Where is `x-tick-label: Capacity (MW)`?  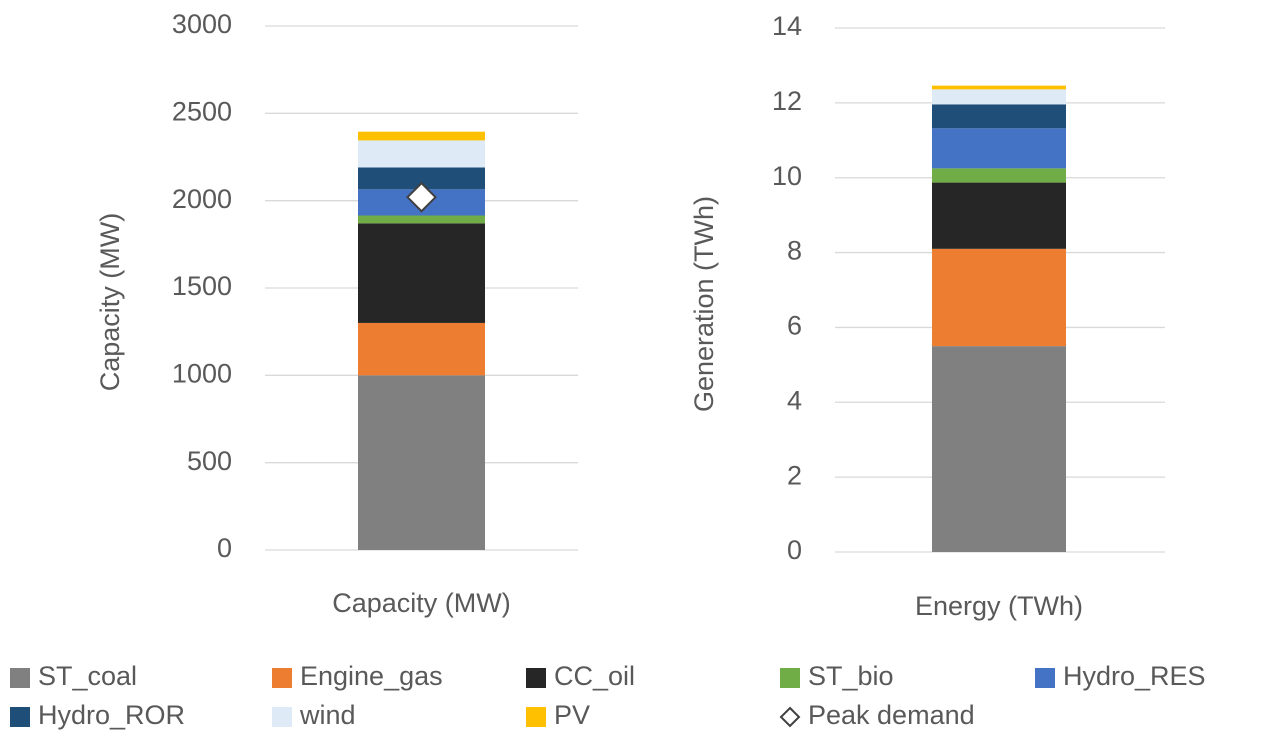
x-tick-label: Capacity (MW) is located at coordinates (421, 603).